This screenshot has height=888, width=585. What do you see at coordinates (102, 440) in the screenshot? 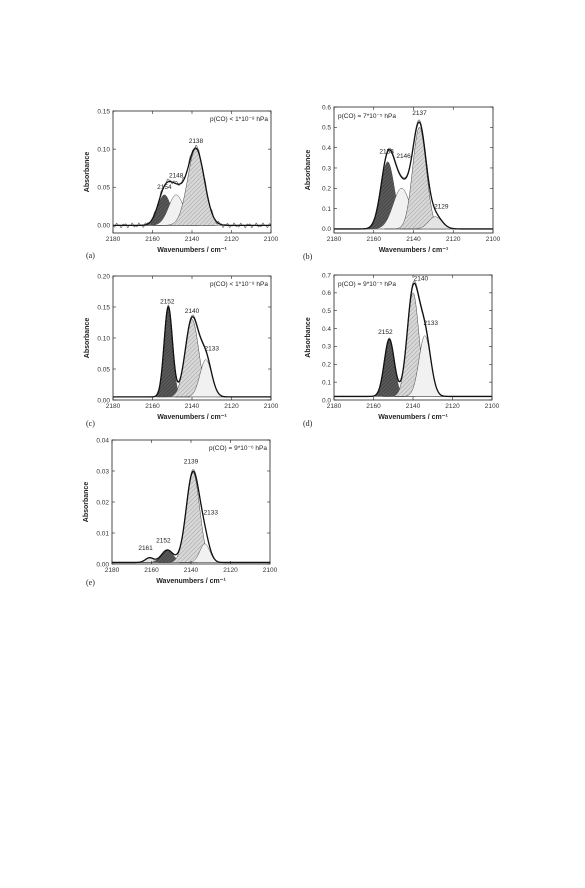
I see `y-tick-label: 0.04` at bounding box center [102, 440].